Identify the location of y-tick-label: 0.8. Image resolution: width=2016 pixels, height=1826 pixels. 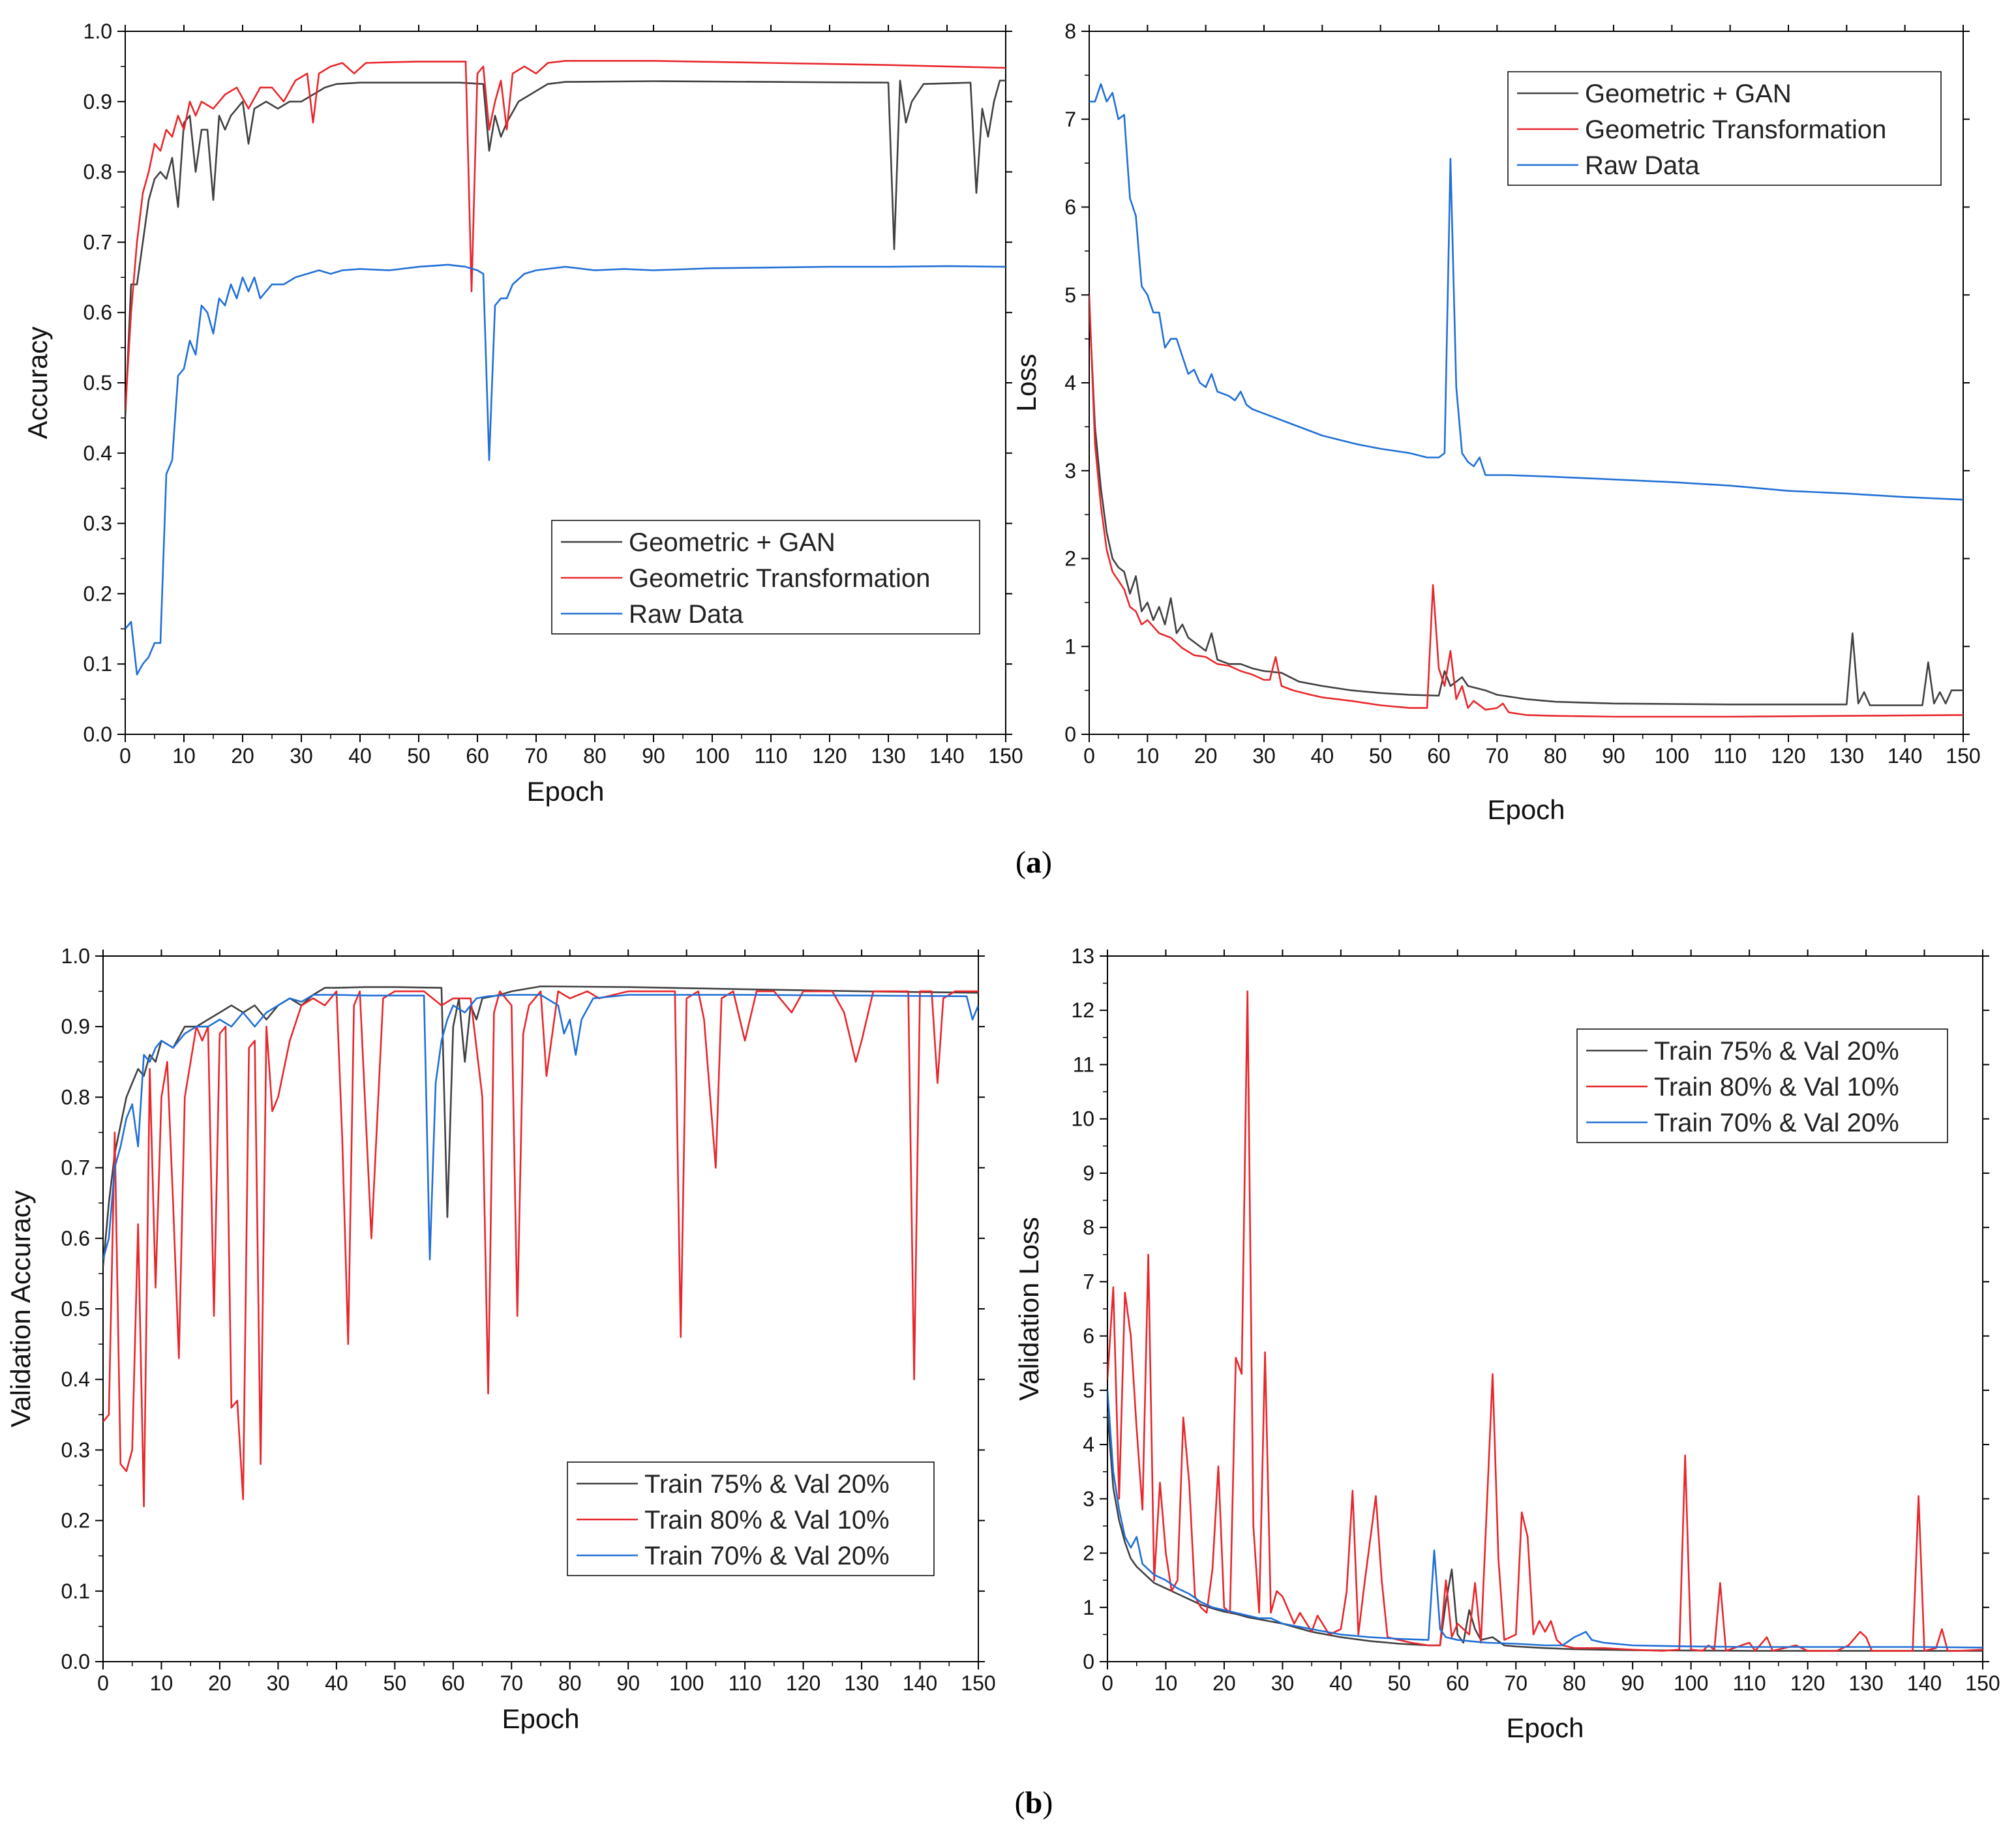
(75, 1097).